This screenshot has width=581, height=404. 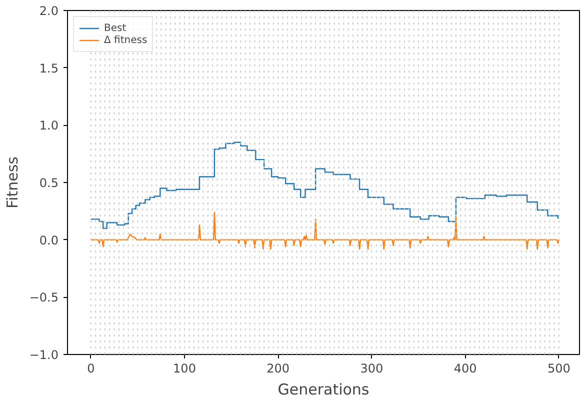 What do you see at coordinates (49, 11) in the screenshot?
I see `y-tick-label: 2.0` at bounding box center [49, 11].